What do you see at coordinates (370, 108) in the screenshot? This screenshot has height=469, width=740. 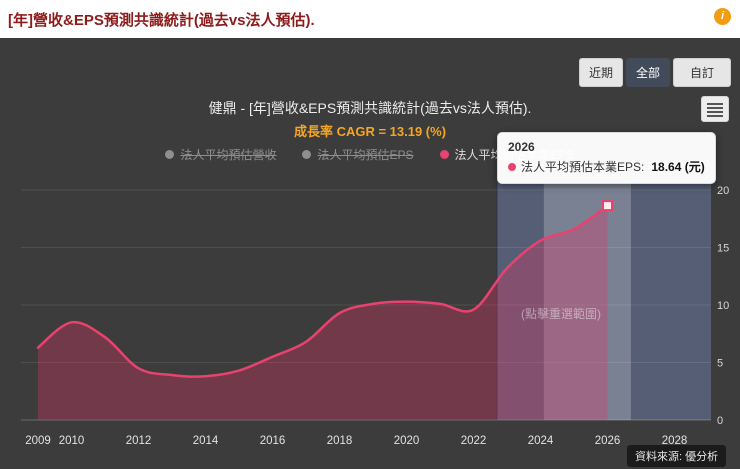 I see `chart-title: 健鼎 - [年]營收&EPS預測共識統計(過去vs法人預估).` at bounding box center [370, 108].